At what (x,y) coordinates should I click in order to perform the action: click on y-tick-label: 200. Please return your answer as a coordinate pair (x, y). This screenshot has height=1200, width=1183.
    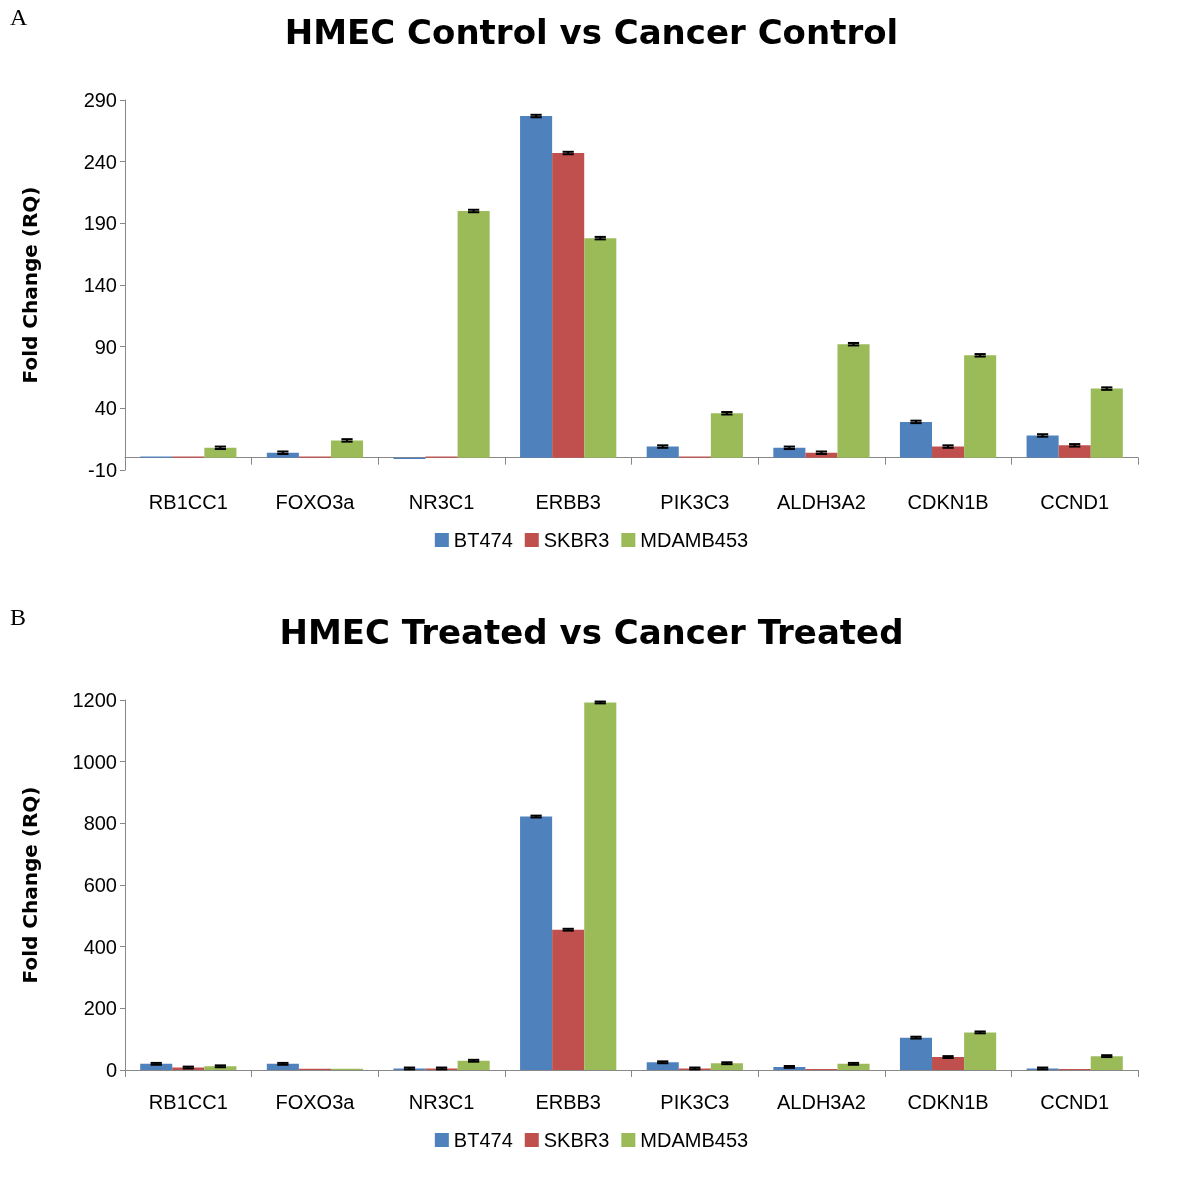
    Looking at the image, I should click on (100, 1008).